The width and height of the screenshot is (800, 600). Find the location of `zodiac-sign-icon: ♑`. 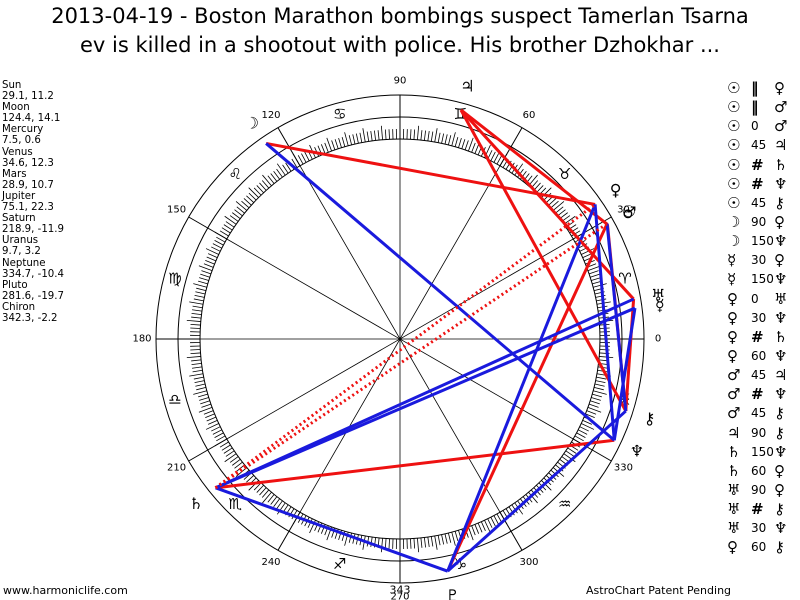

zodiac-sign-icon: ♑ is located at coordinates (460, 564).